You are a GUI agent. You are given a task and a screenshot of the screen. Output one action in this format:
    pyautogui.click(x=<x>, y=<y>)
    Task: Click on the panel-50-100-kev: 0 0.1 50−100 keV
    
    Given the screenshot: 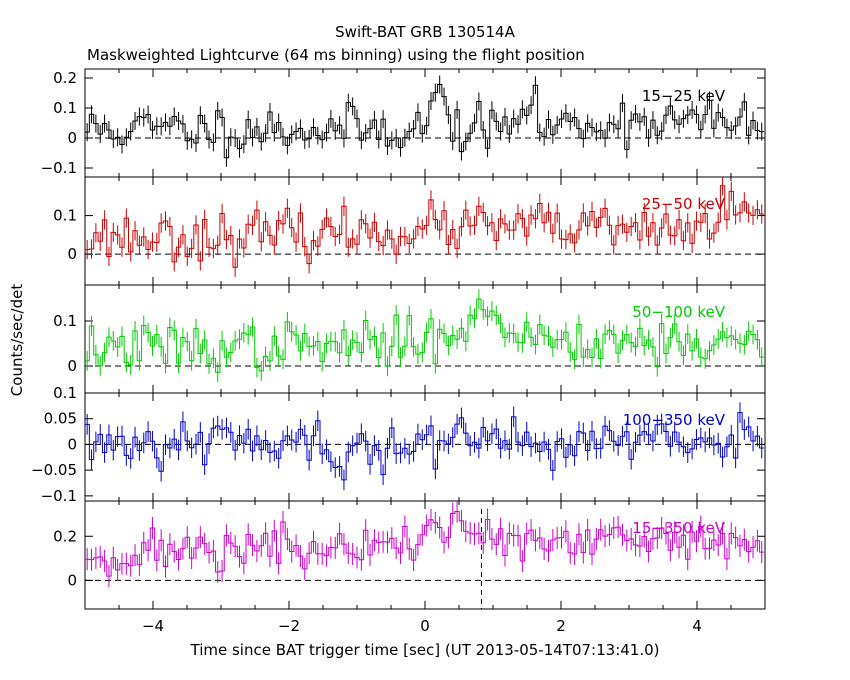 What is the action you would take?
    pyautogui.click(x=409, y=339)
    